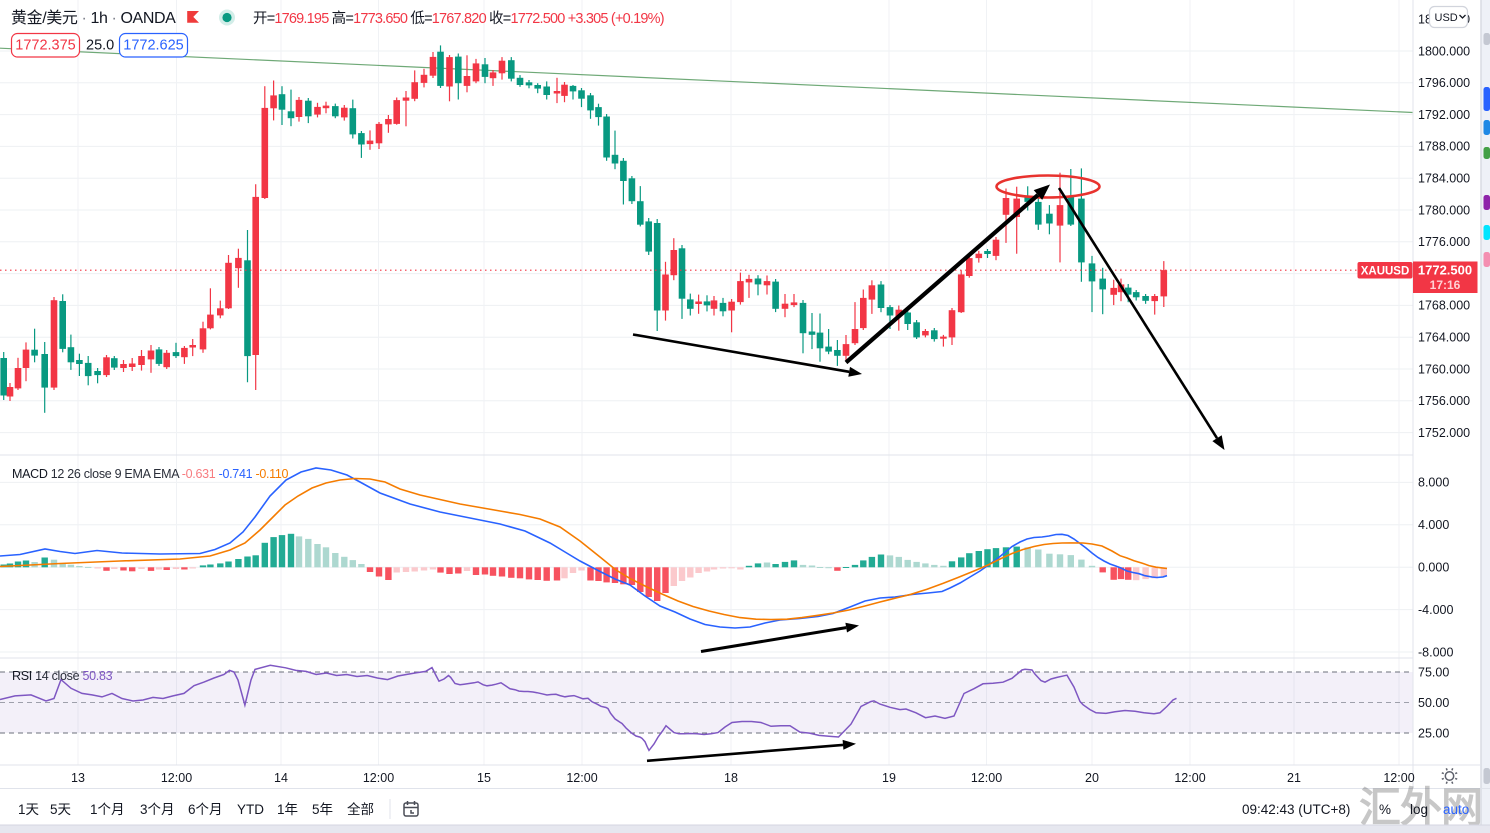 Image resolution: width=1490 pixels, height=833 pixels. I want to click on svg-text: 1764.000, so click(1444, 338).